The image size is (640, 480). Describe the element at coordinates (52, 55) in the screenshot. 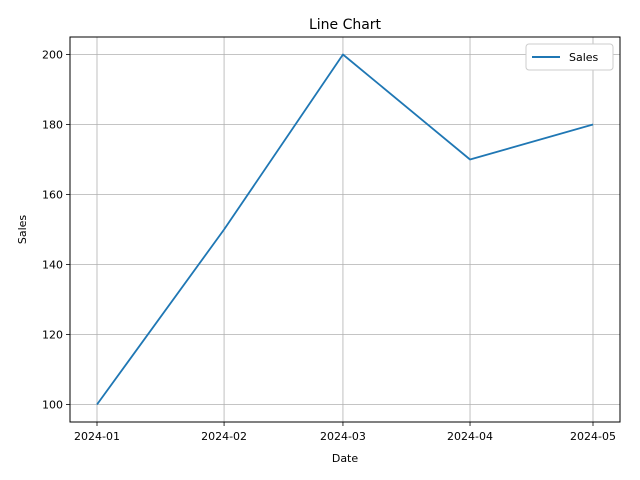

I see `y-tick-label: 200` at that location.